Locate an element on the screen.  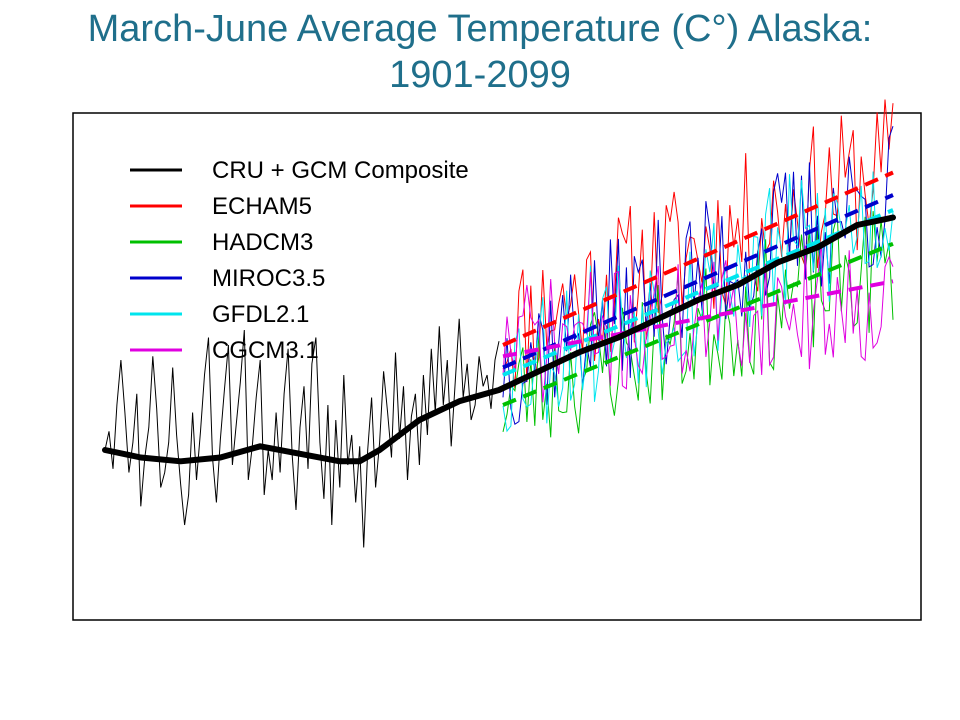
trend-line-echam5 is located at coordinates (698, 258).